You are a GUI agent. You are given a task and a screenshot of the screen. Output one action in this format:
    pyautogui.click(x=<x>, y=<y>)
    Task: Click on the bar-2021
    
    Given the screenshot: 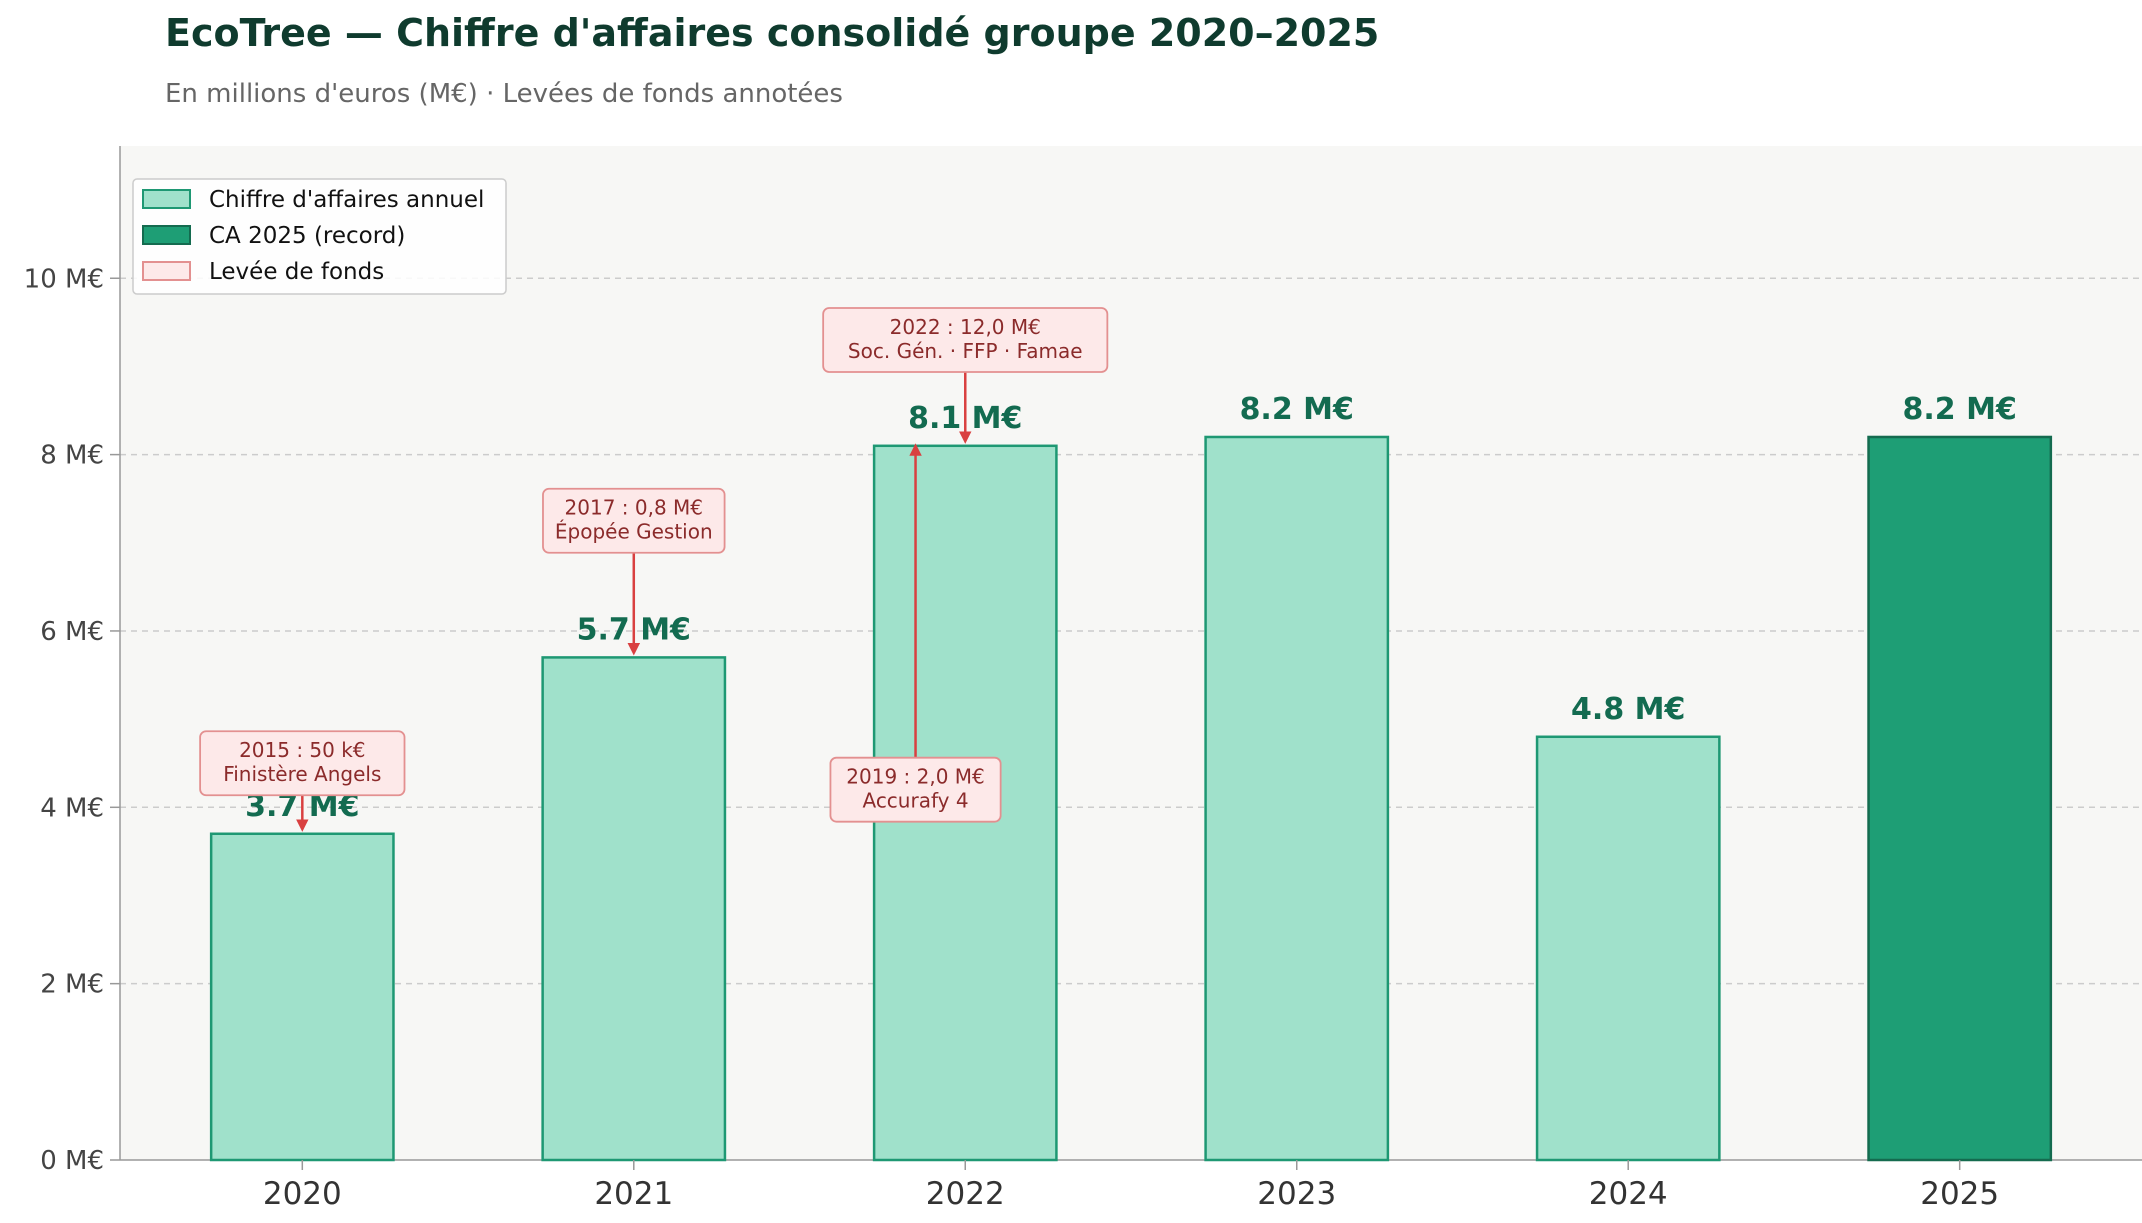 What is the action you would take?
    pyautogui.click(x=634, y=909)
    